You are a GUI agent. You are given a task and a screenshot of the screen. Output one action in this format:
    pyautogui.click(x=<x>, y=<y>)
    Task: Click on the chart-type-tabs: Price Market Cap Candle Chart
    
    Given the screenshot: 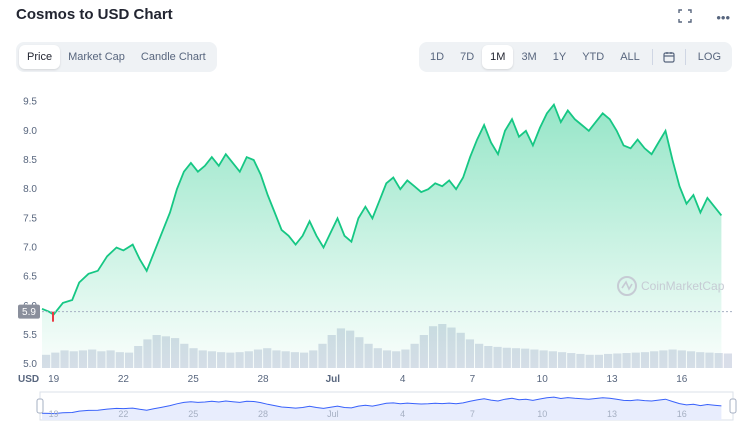 What is the action you would take?
    pyautogui.click(x=116, y=57)
    